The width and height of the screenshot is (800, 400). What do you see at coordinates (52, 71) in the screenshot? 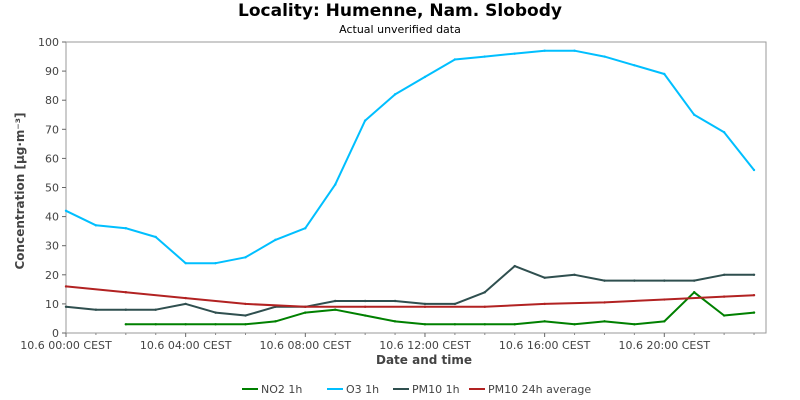
I see `y-tick-label: 90` at bounding box center [52, 71].